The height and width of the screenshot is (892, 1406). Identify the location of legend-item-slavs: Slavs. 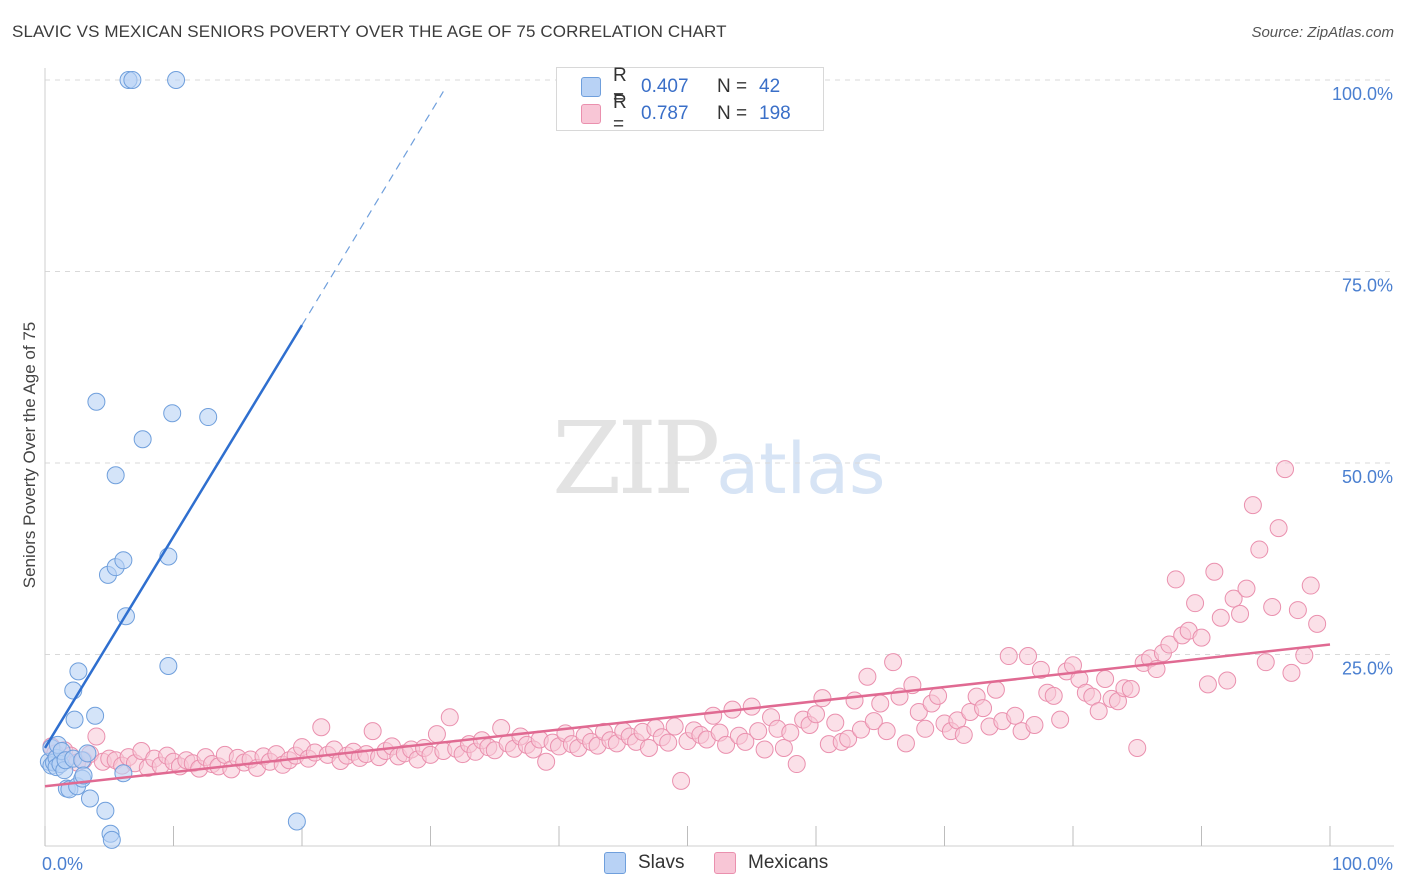
(644, 863).